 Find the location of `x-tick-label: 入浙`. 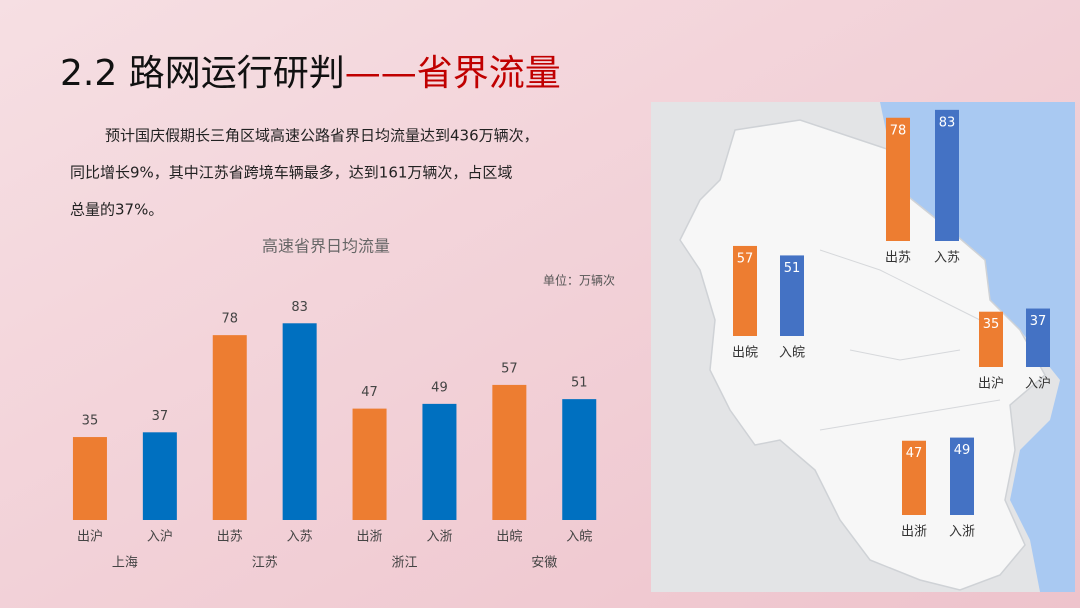

x-tick-label: 入浙 is located at coordinates (439, 537).